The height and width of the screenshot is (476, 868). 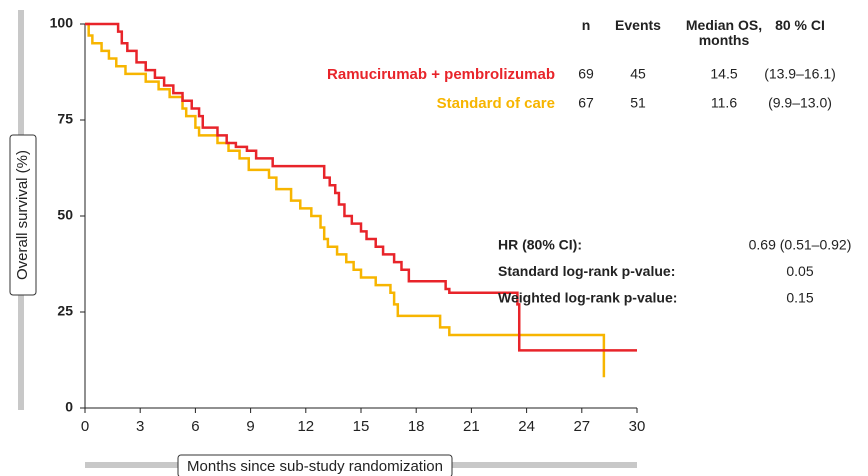 I want to click on x-axis-label: Months since sub-study randomization, so click(x=315, y=466).